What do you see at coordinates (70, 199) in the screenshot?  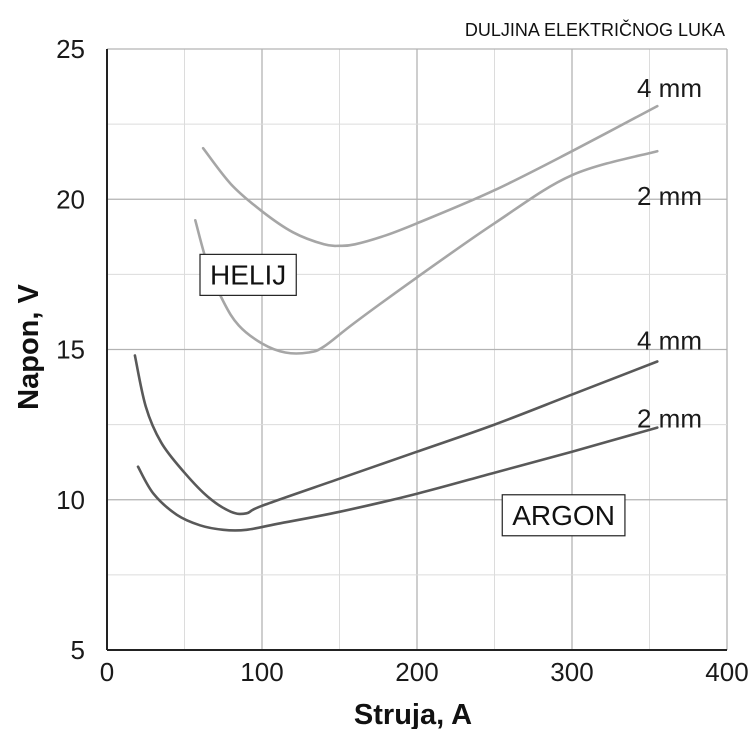 I see `y-tick-label: 20` at bounding box center [70, 199].